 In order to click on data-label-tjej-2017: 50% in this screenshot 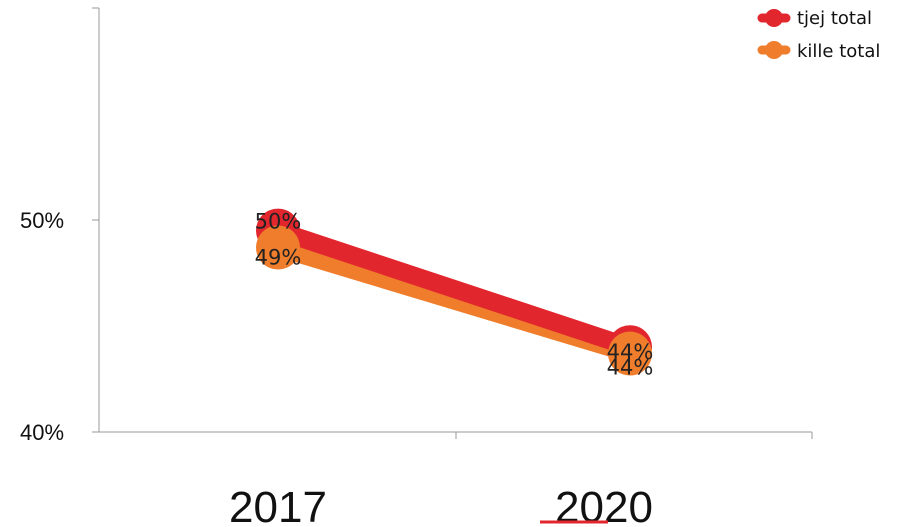, I will do `click(278, 222)`.